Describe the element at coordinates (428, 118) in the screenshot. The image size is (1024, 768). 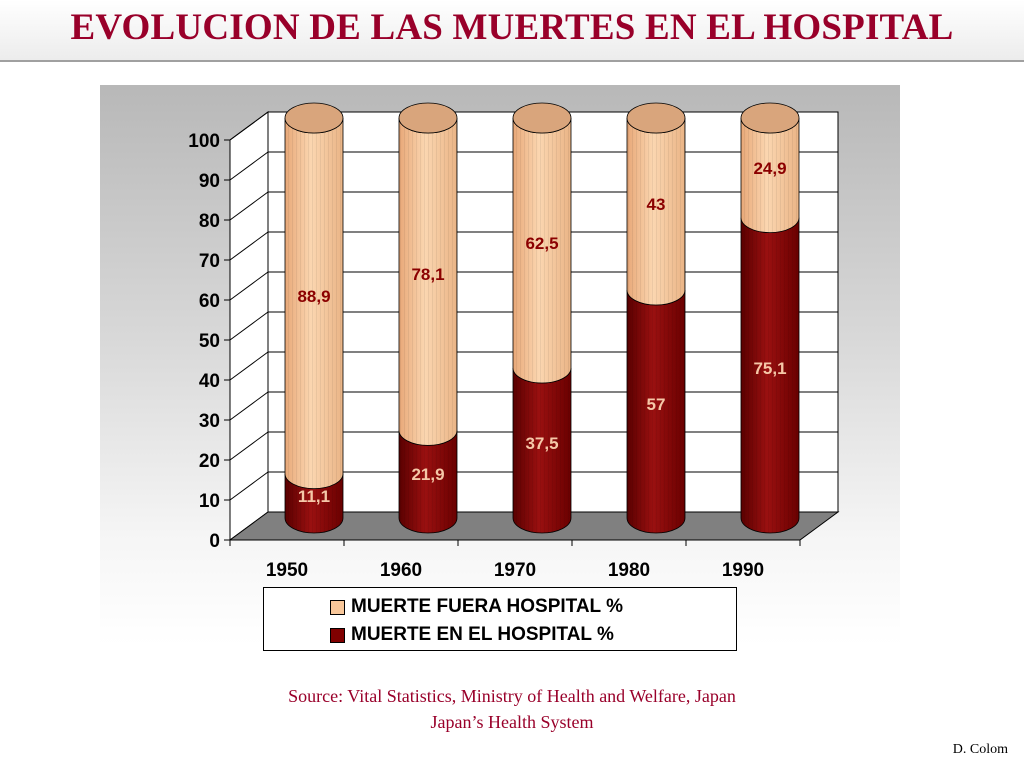
I see `bar-top-cap-1960` at that location.